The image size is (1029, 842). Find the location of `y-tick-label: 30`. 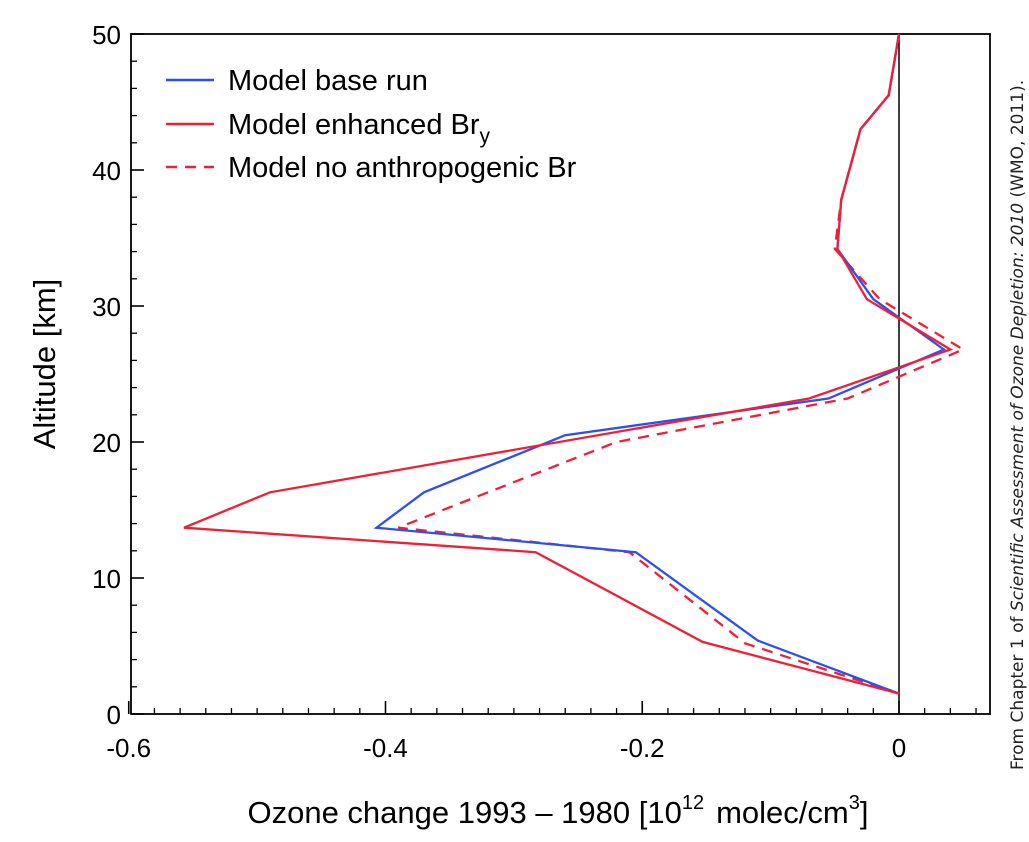

y-tick-label: 30 is located at coordinates (106, 307).